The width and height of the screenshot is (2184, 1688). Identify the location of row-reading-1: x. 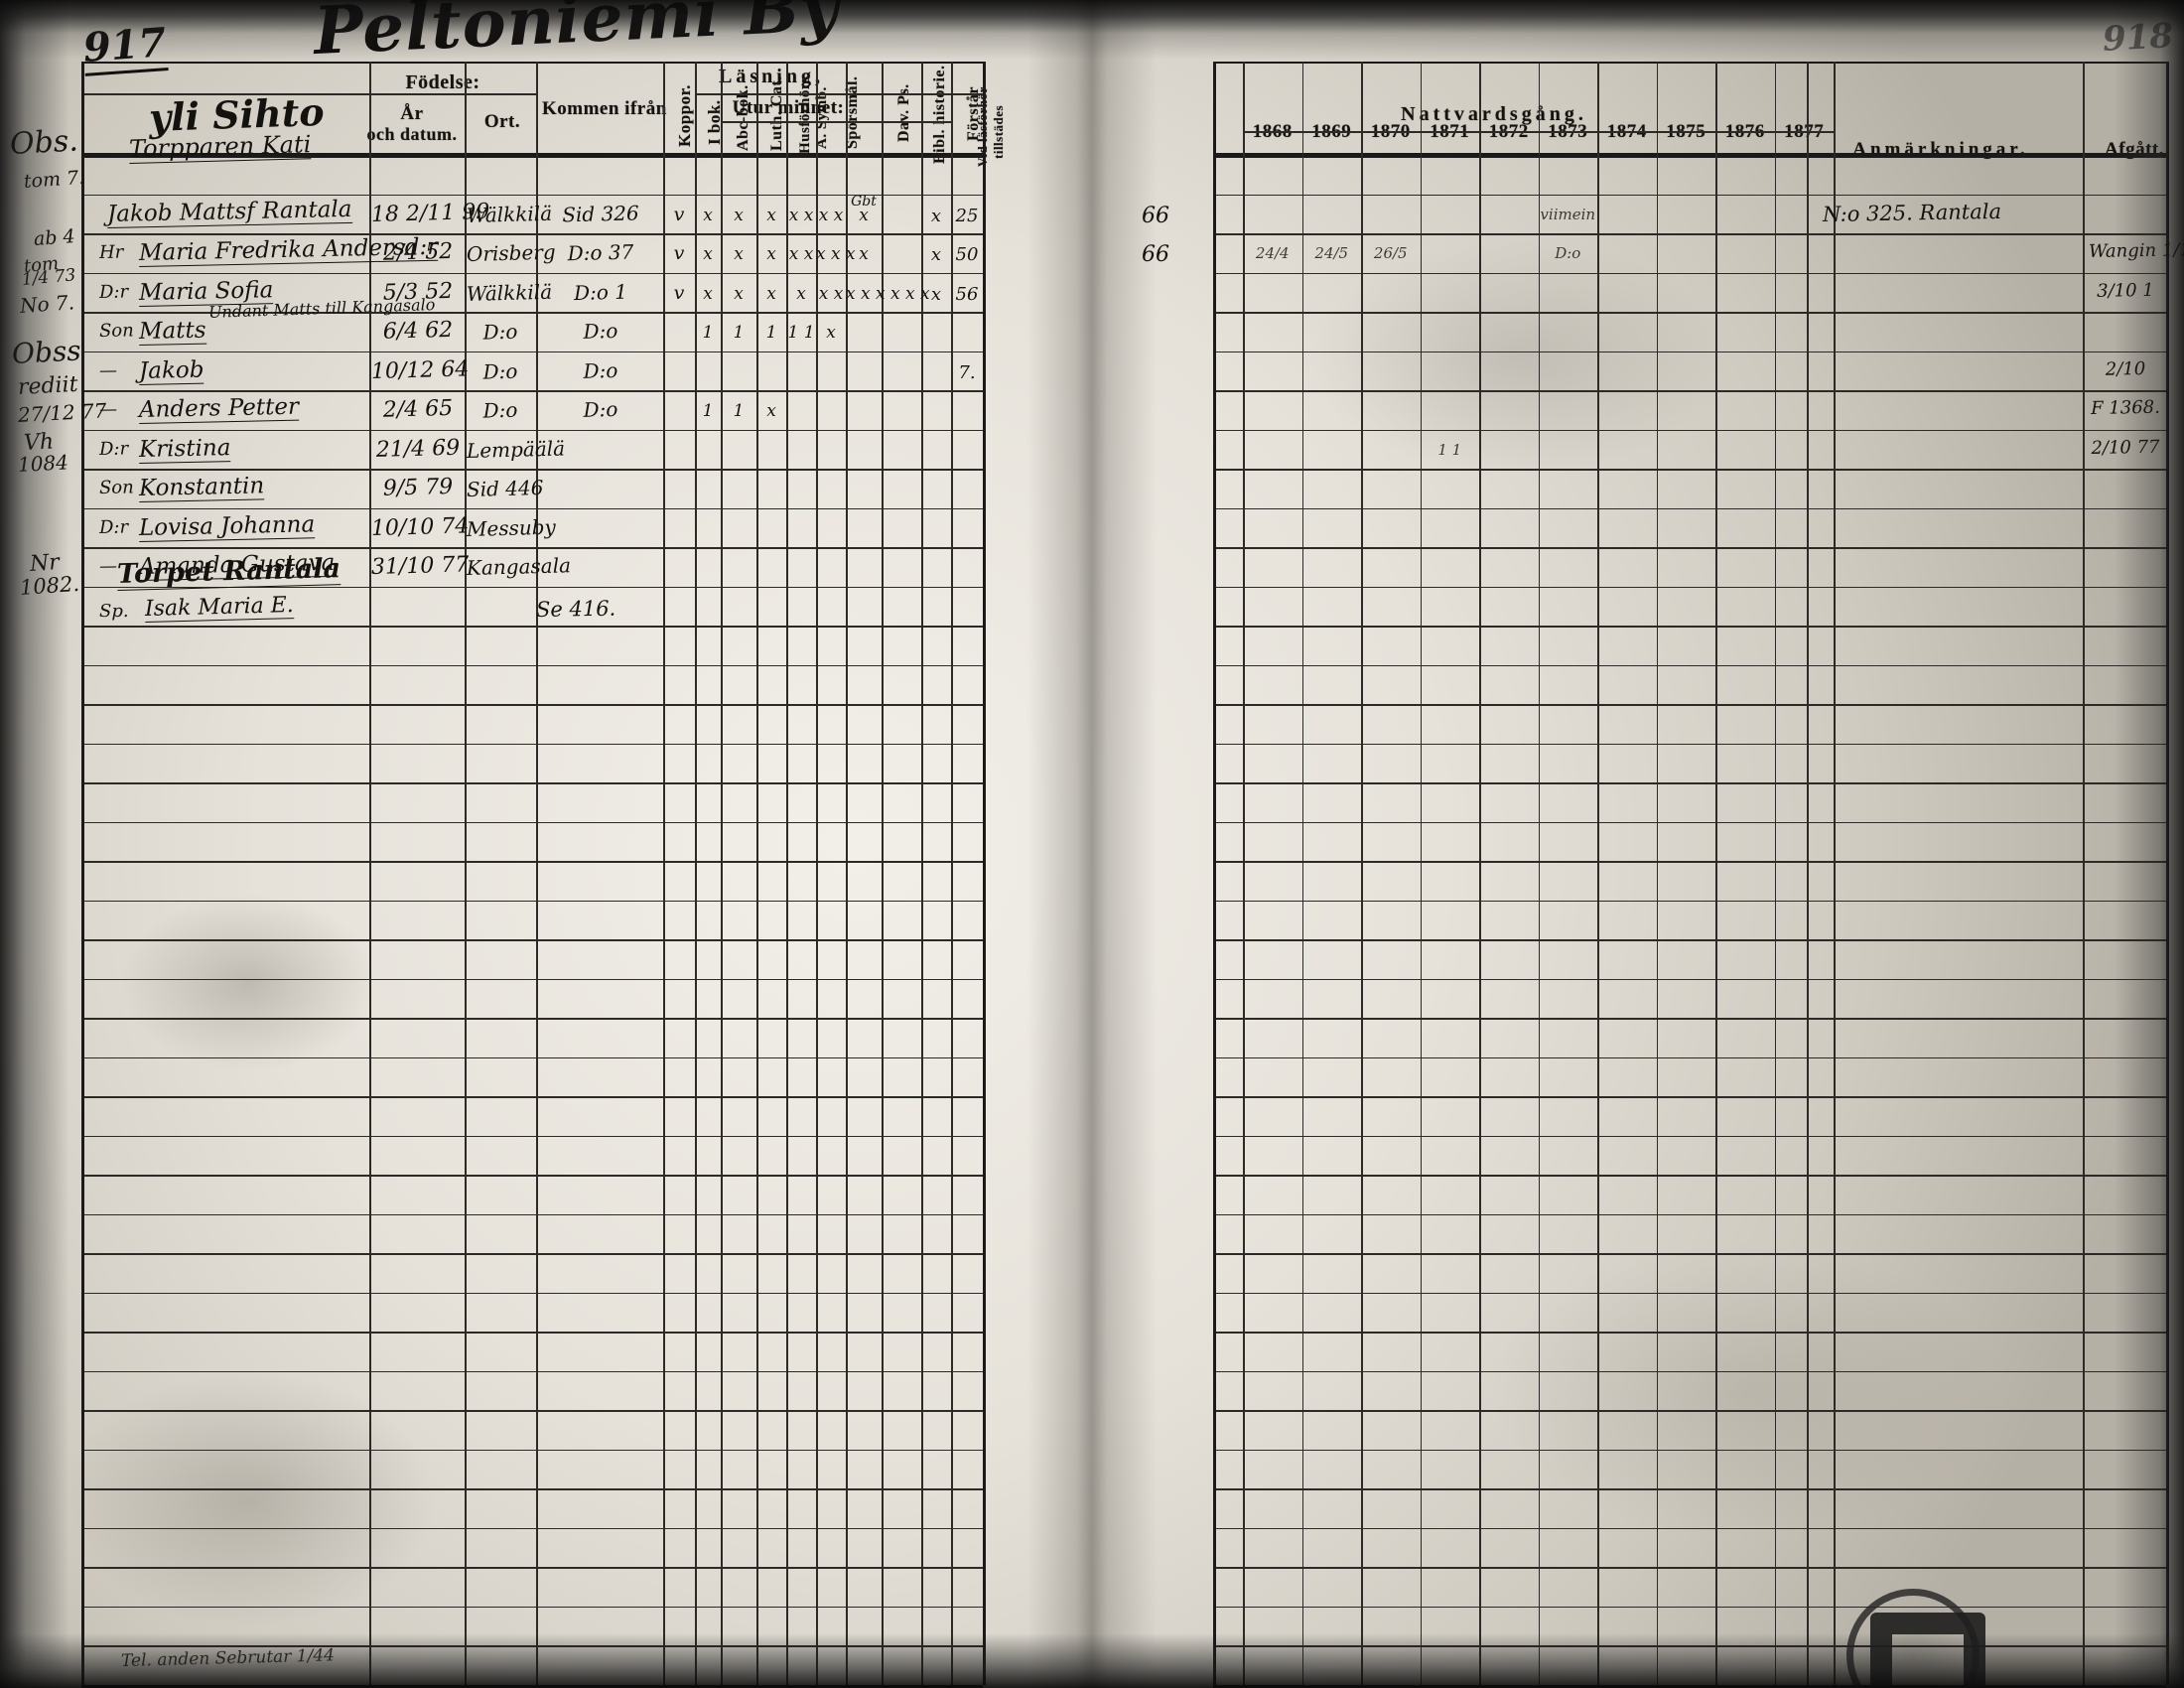
(739, 293).